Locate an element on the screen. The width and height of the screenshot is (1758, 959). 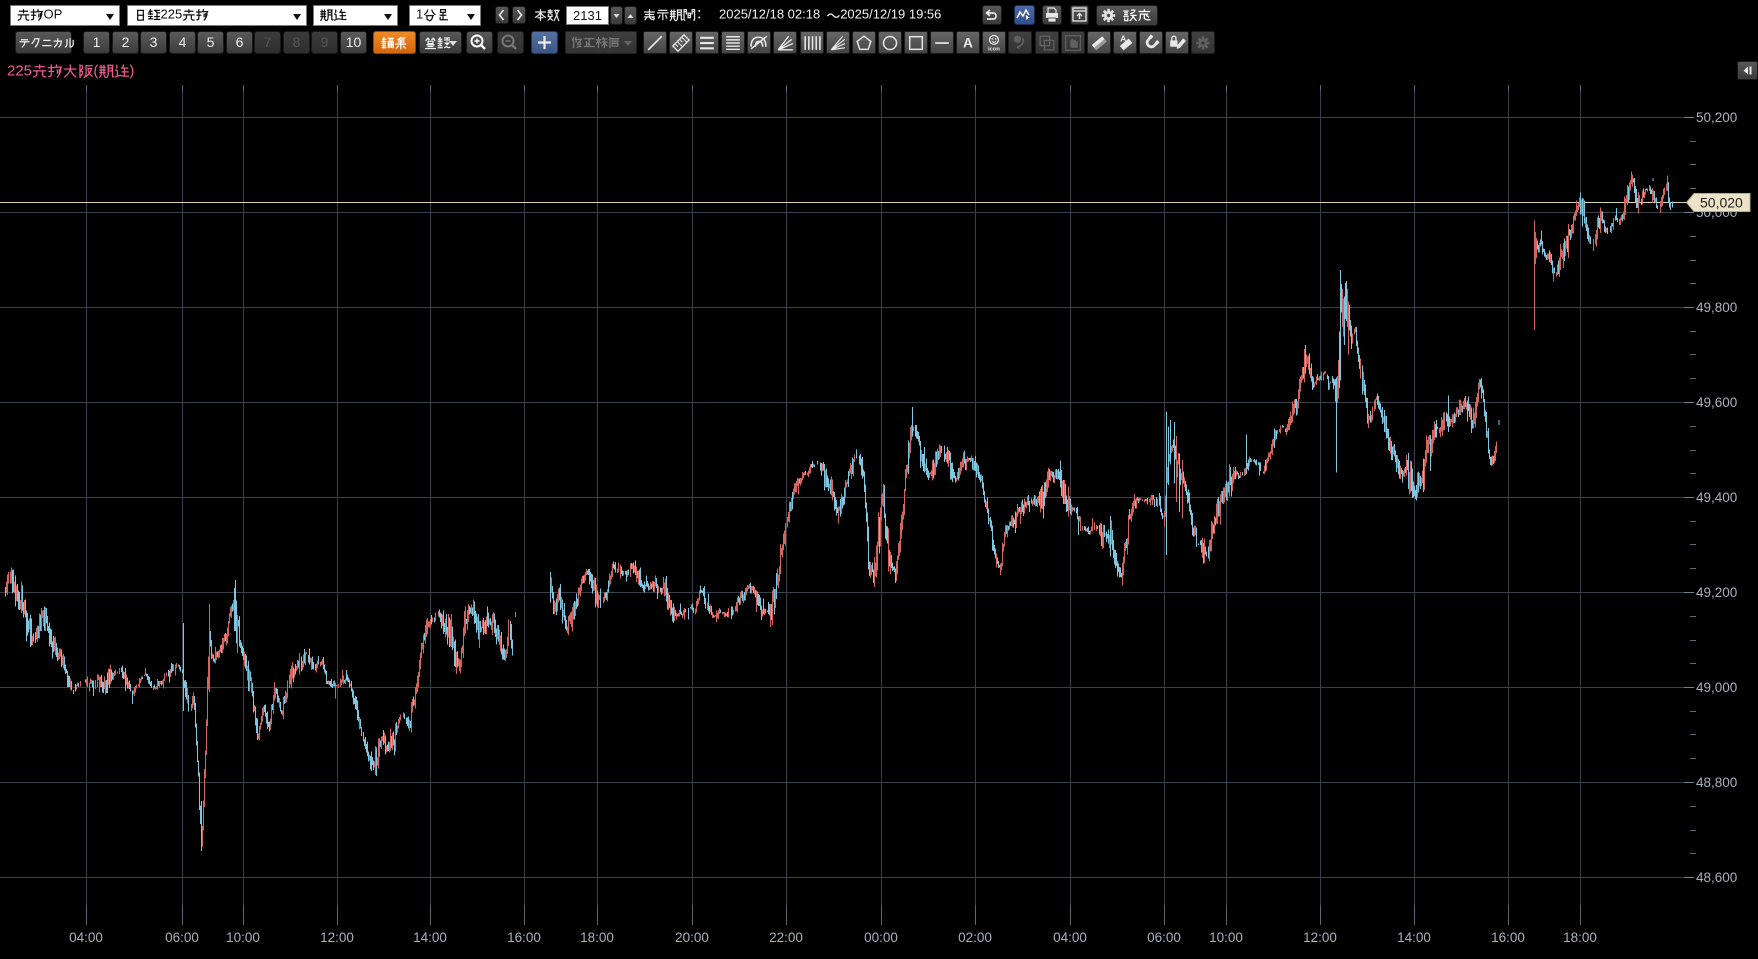
svg-text: 48,800 is located at coordinates (1716, 782).